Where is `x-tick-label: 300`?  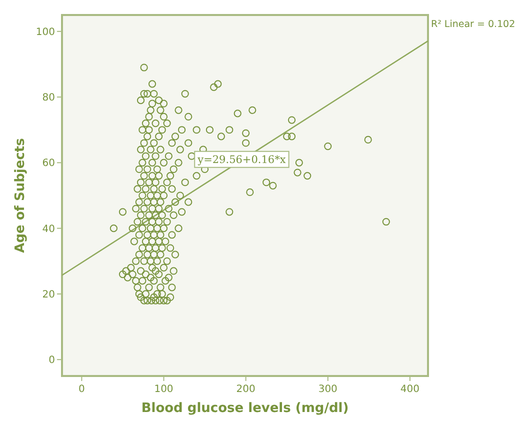
x-tick-label: 300 is located at coordinates (328, 389).